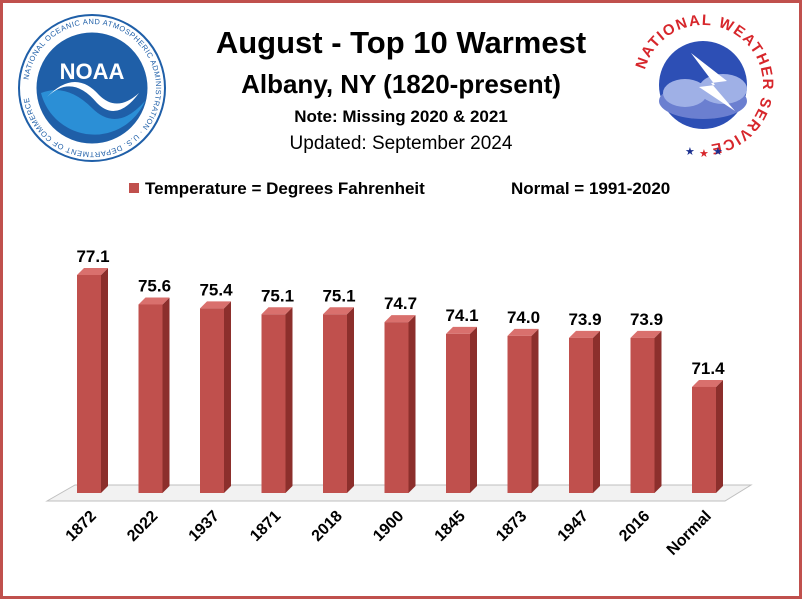  I want to click on updated-date: Updated: September 2024, so click(401, 143).